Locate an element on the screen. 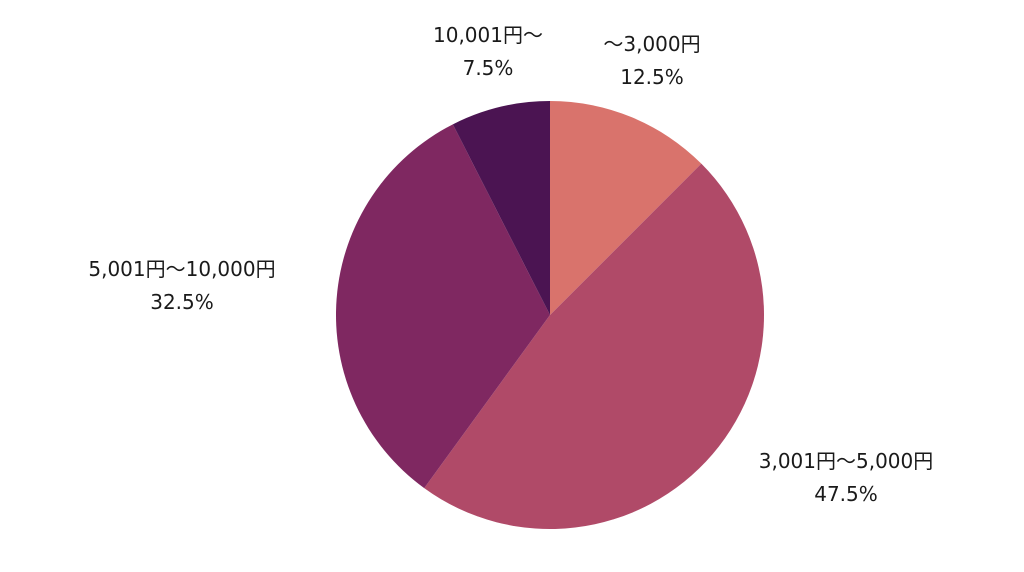  pie-label-percent: 7.5% is located at coordinates (488, 68).